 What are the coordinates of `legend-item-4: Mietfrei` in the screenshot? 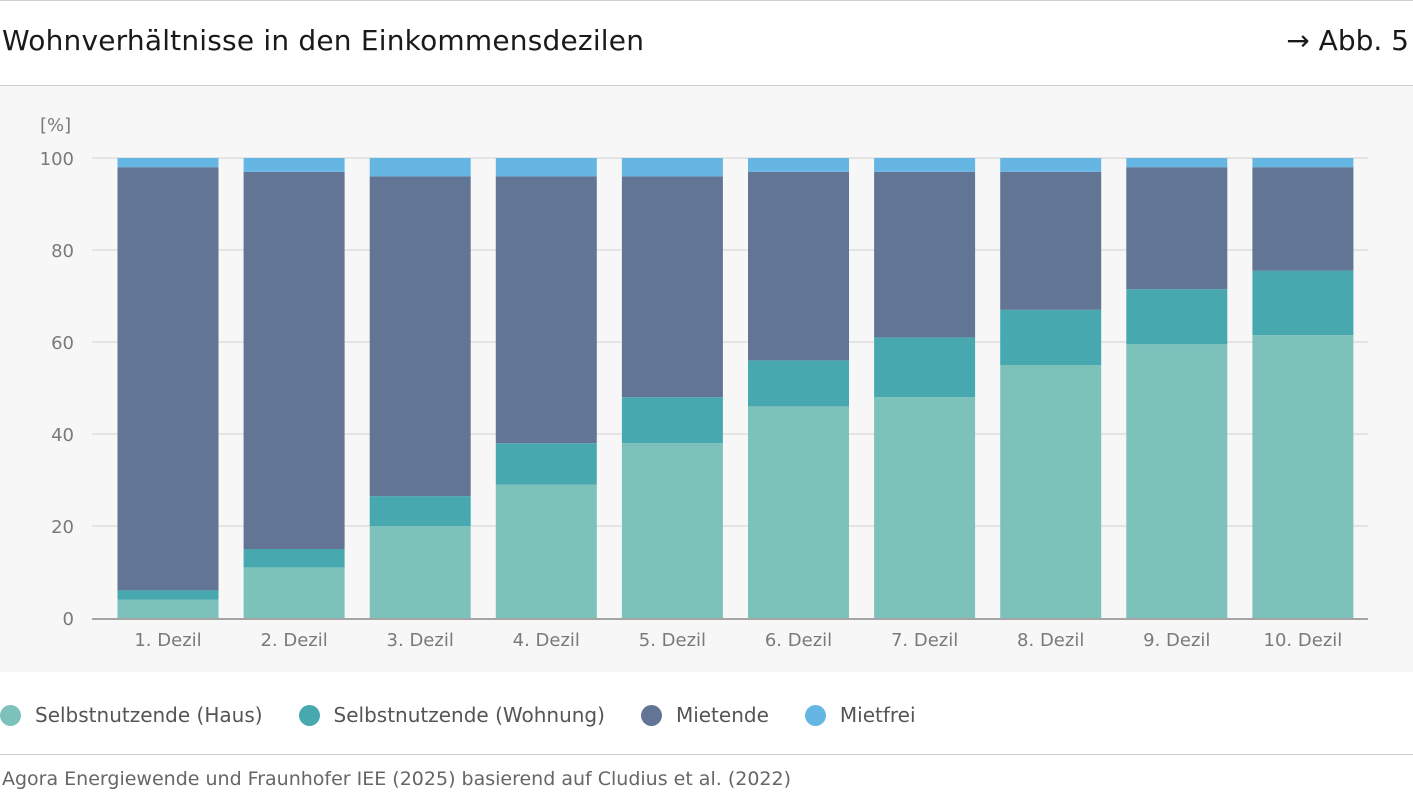 It's located at (860, 715).